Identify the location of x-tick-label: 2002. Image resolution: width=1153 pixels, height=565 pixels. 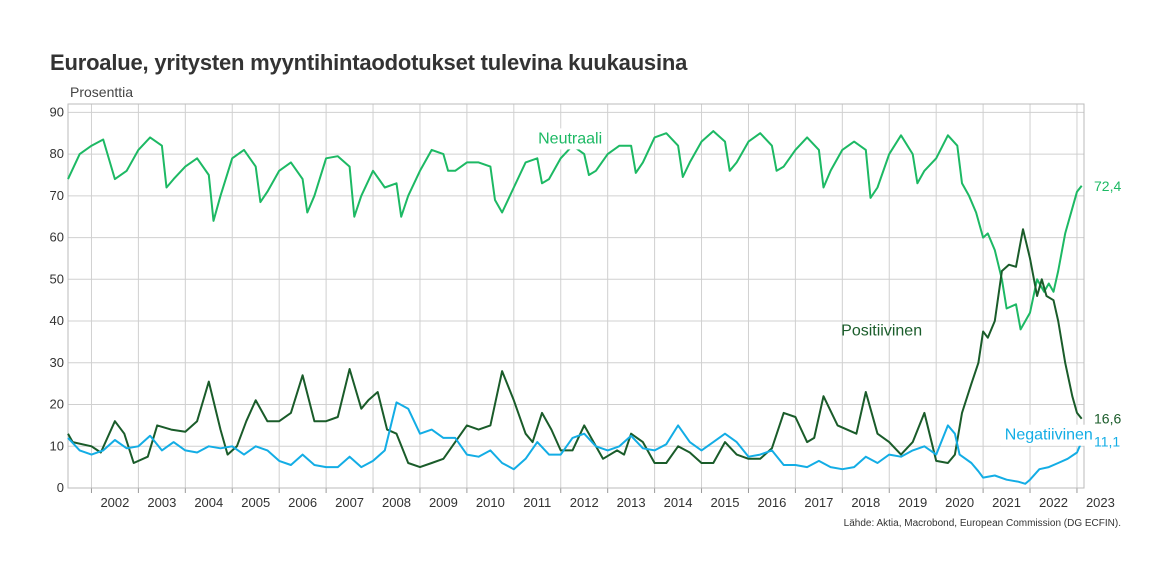
(114, 502).